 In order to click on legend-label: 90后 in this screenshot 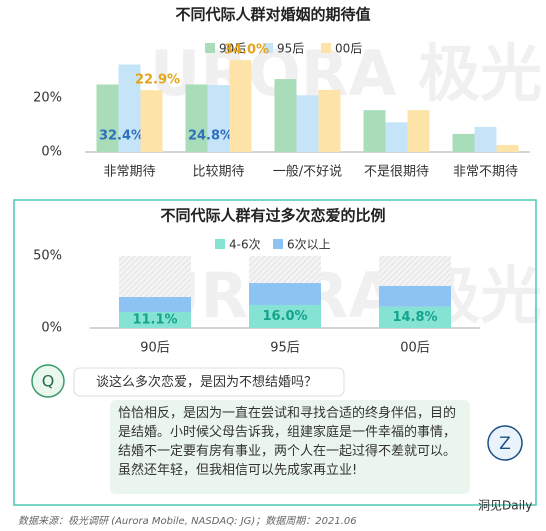, I will do `click(232, 49)`.